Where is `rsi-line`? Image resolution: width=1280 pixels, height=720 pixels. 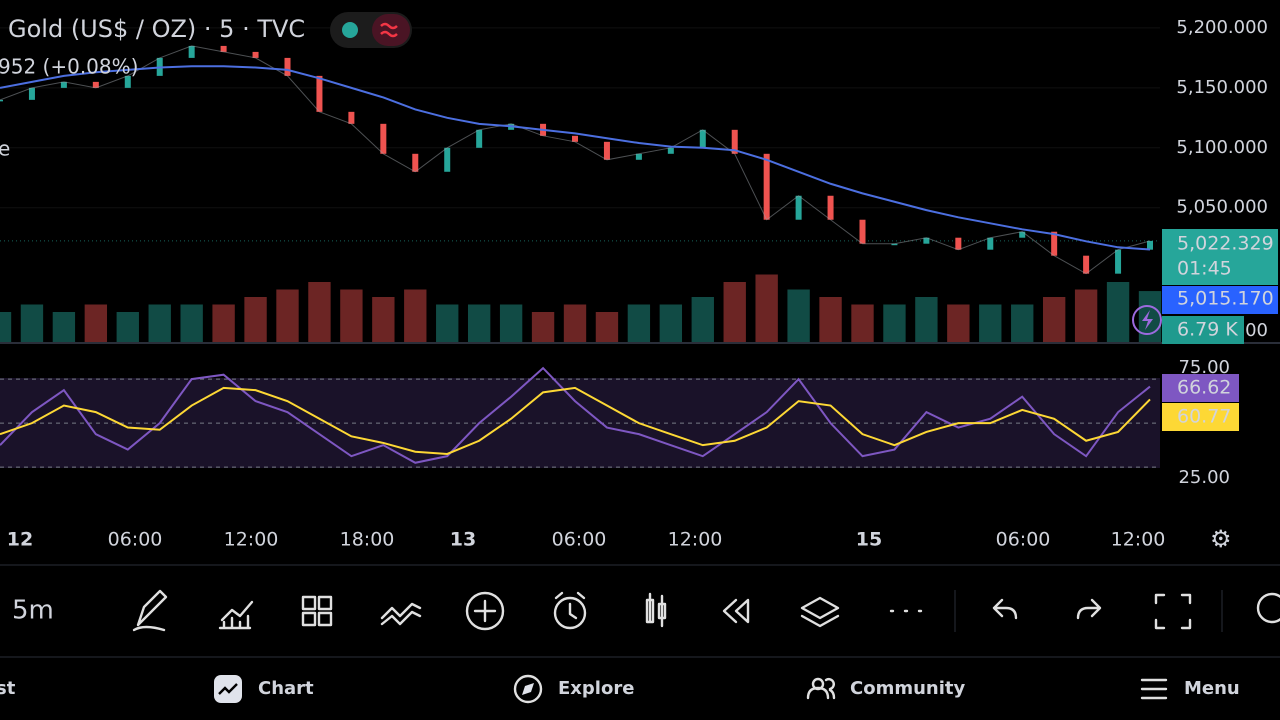
rsi-line is located at coordinates (575, 415).